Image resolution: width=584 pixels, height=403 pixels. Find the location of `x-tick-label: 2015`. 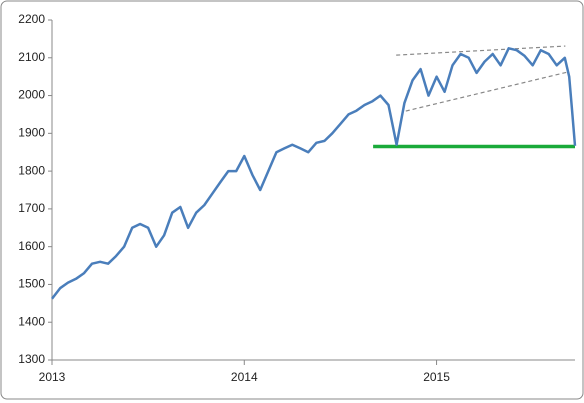

x-tick-label: 2015 is located at coordinates (436, 377).